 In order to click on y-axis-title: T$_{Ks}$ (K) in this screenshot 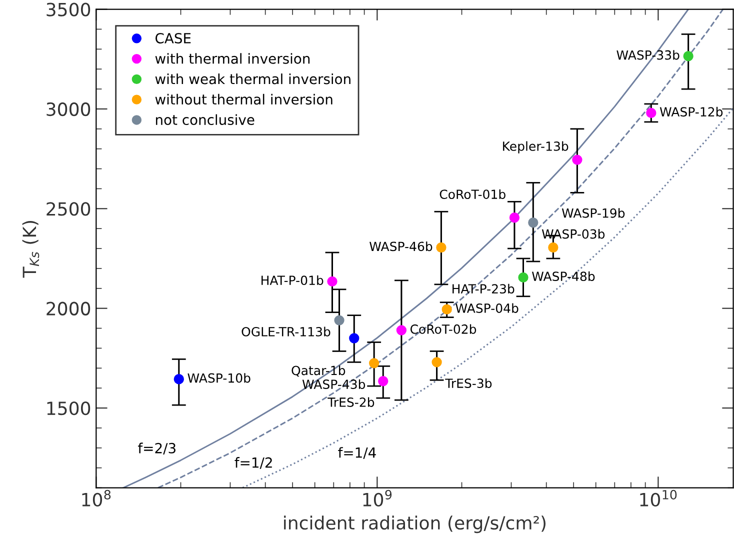, I will do `click(31, 249)`.